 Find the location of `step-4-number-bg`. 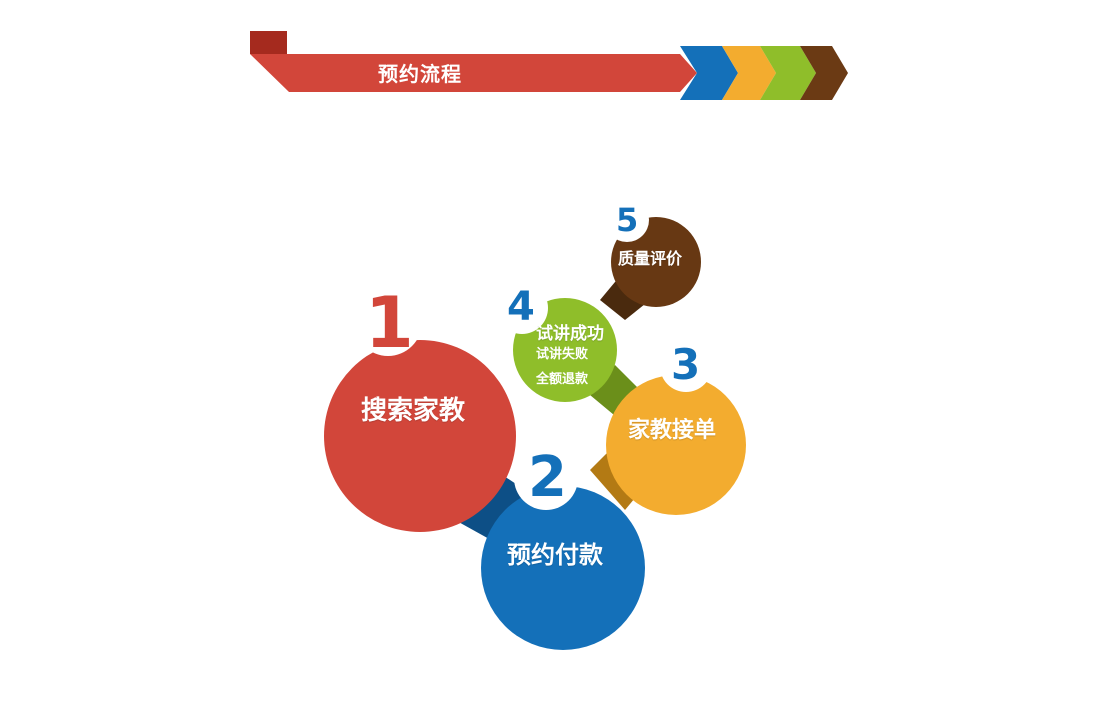

step-4-number-bg is located at coordinates (522, 308).